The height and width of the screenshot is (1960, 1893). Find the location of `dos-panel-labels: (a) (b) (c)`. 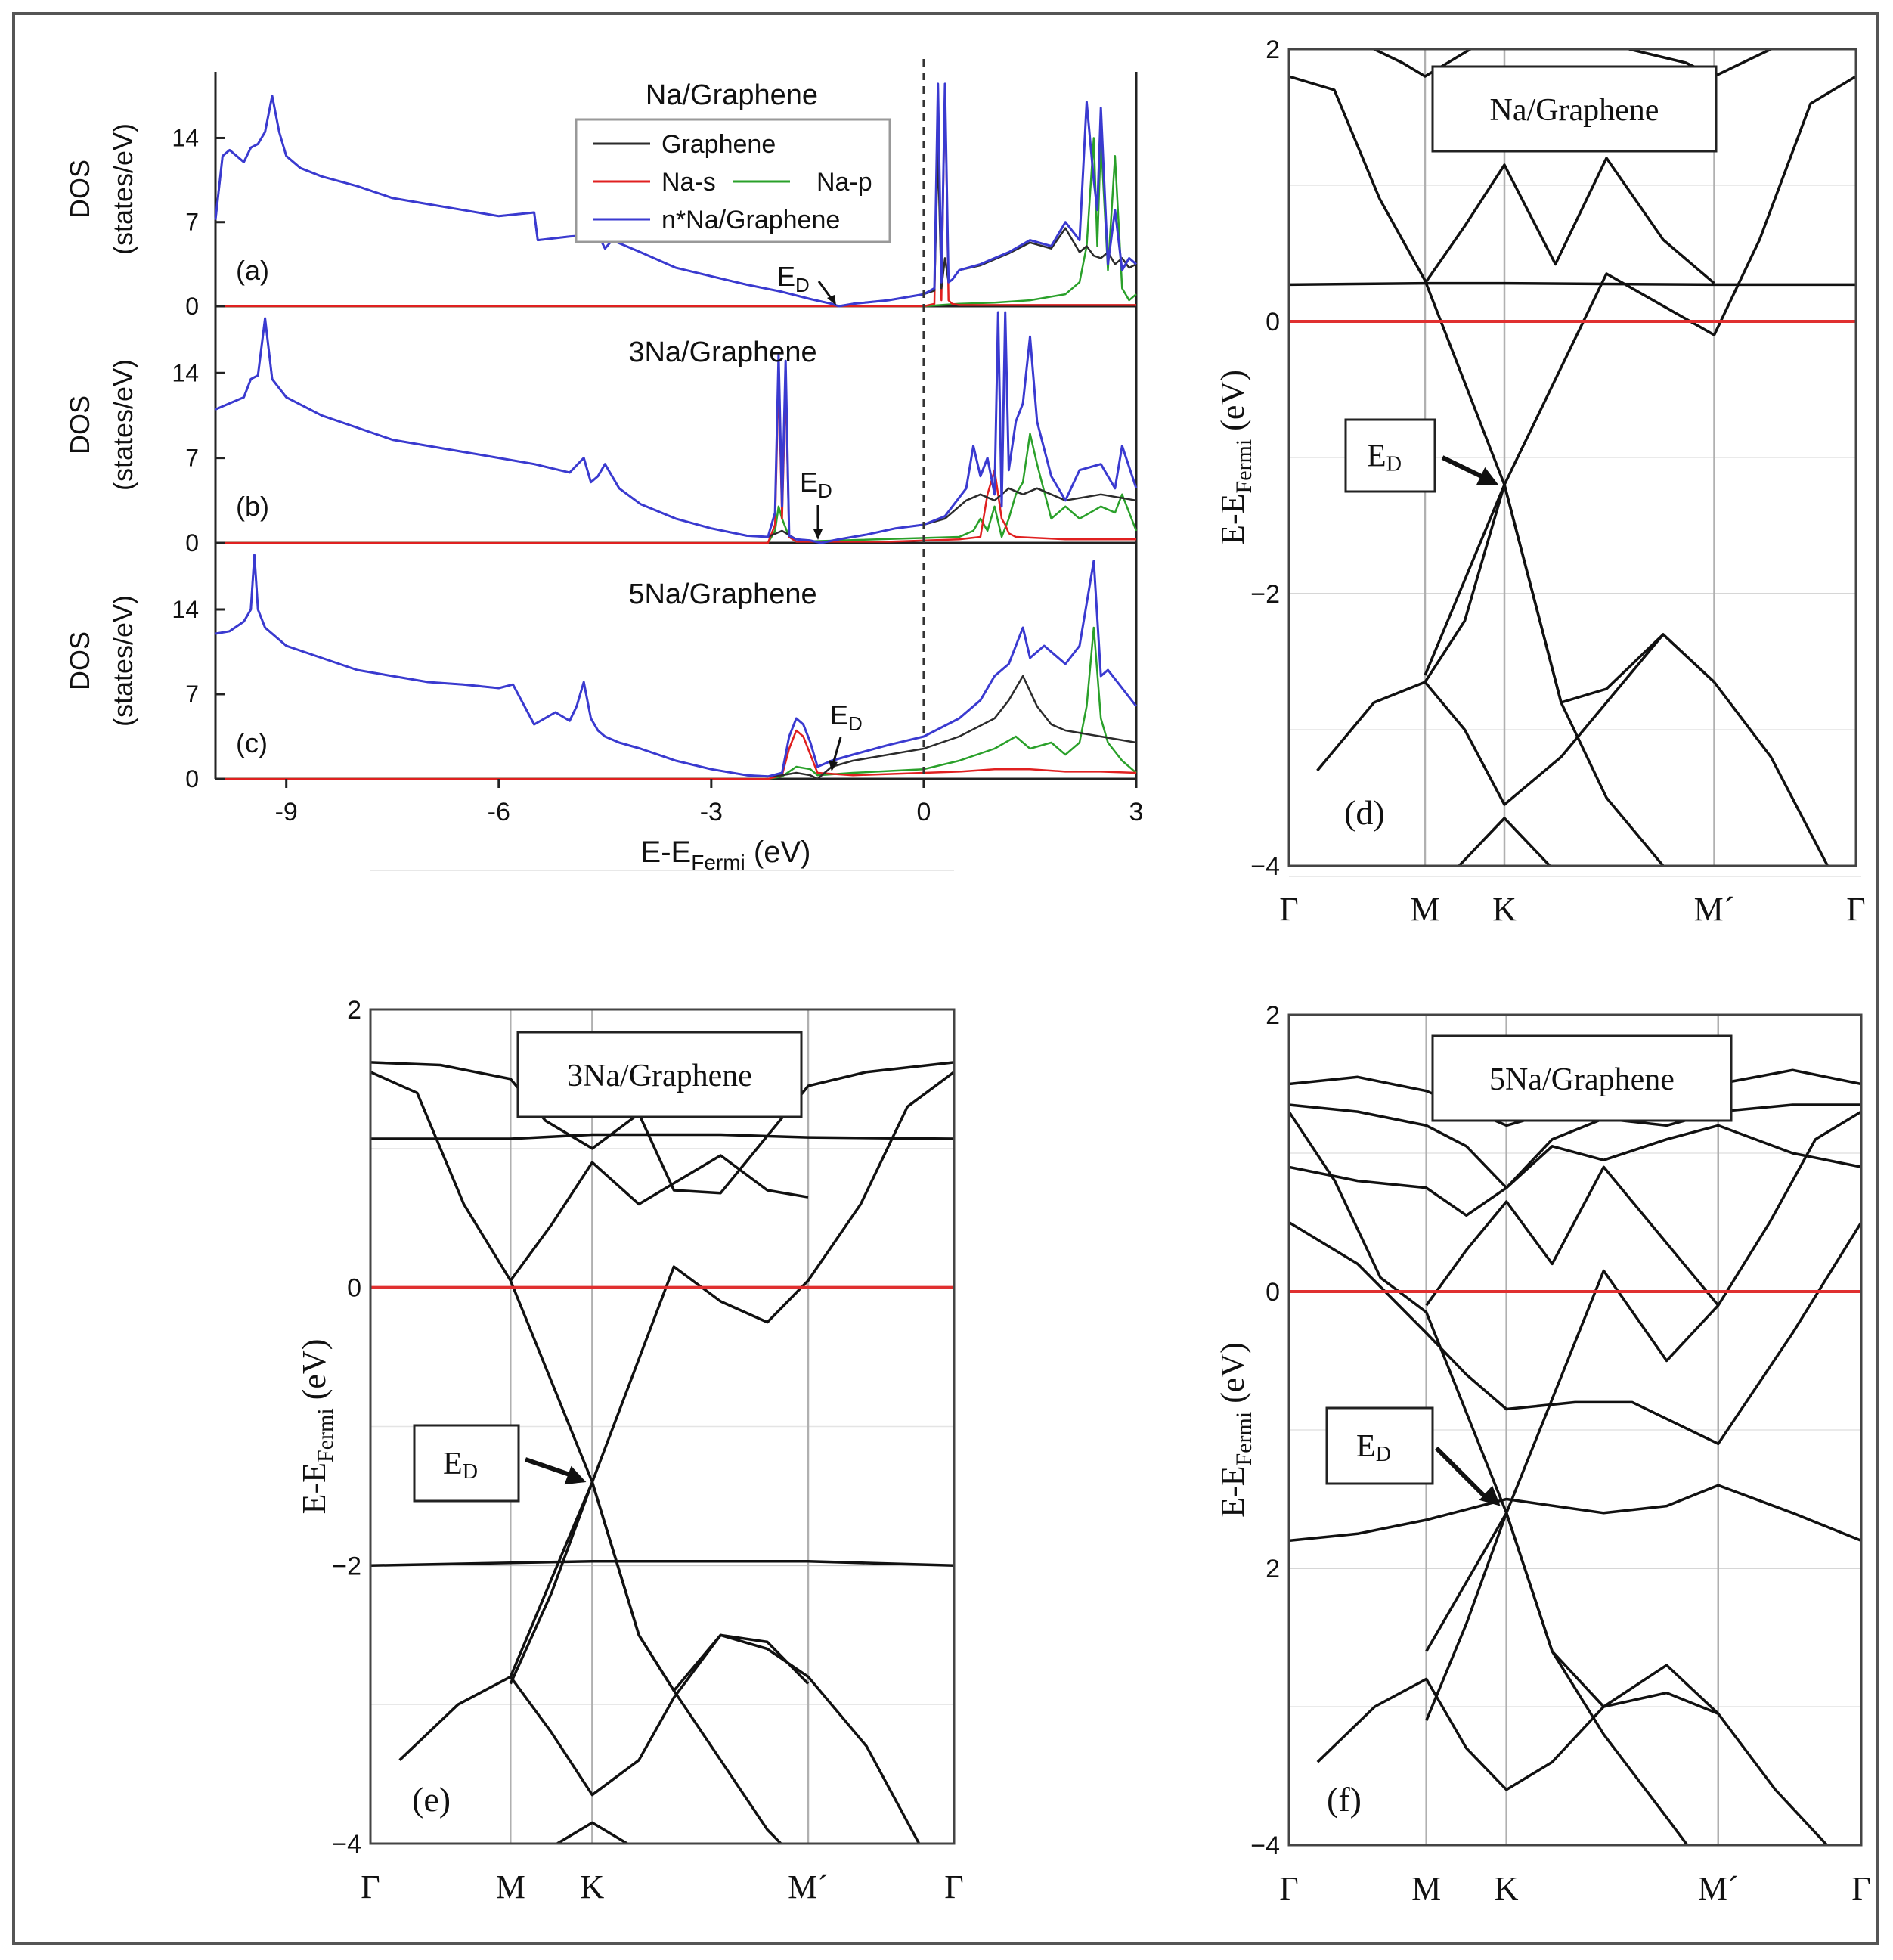

dos-panel-labels: (a) (b) (c) is located at coordinates (253, 507).